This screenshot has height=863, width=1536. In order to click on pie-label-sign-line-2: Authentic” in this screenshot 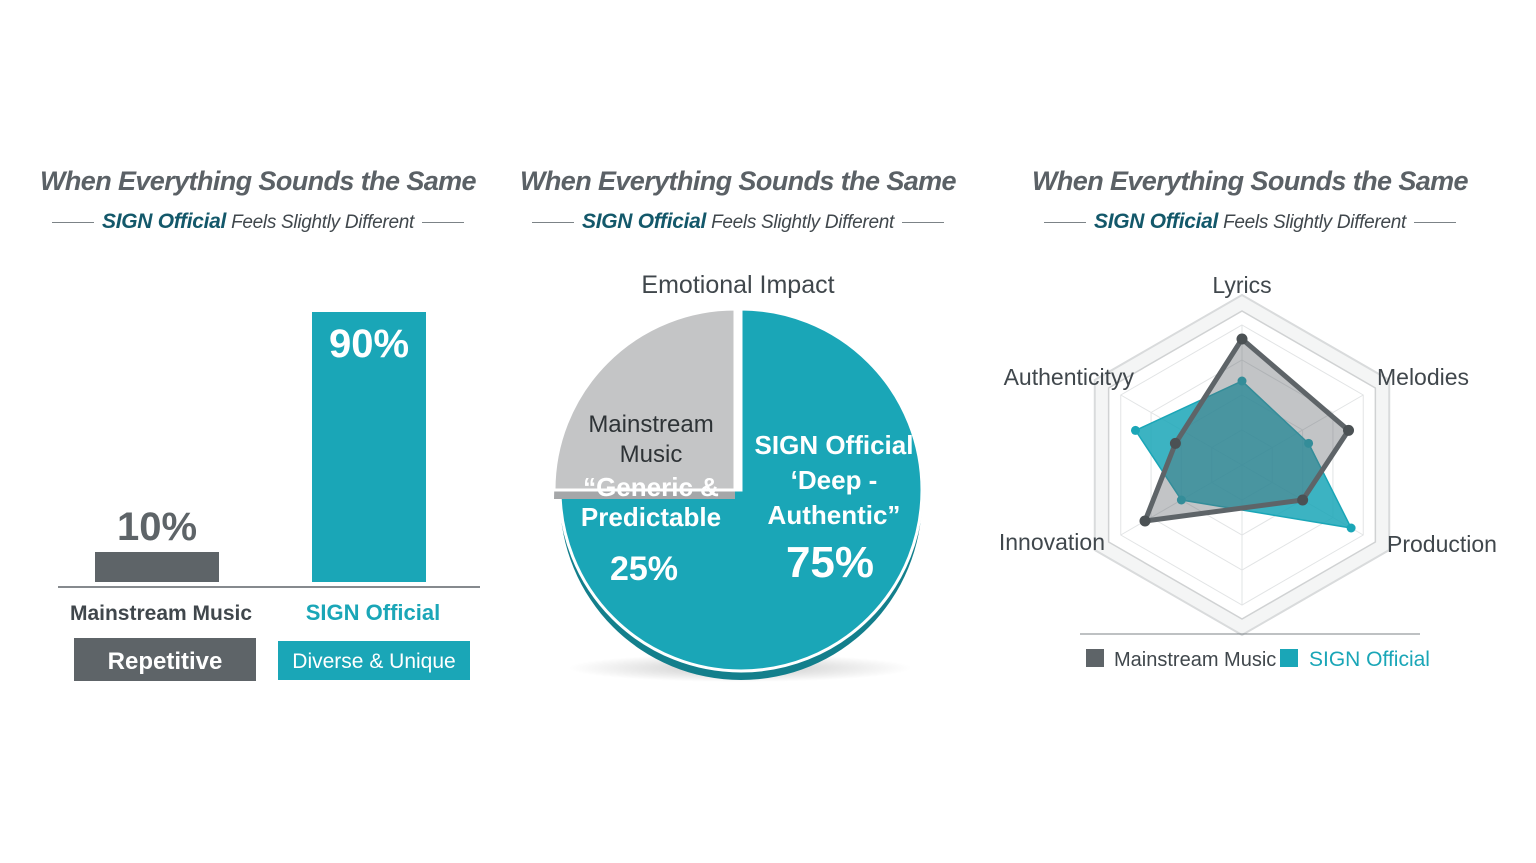, I will do `click(834, 515)`.